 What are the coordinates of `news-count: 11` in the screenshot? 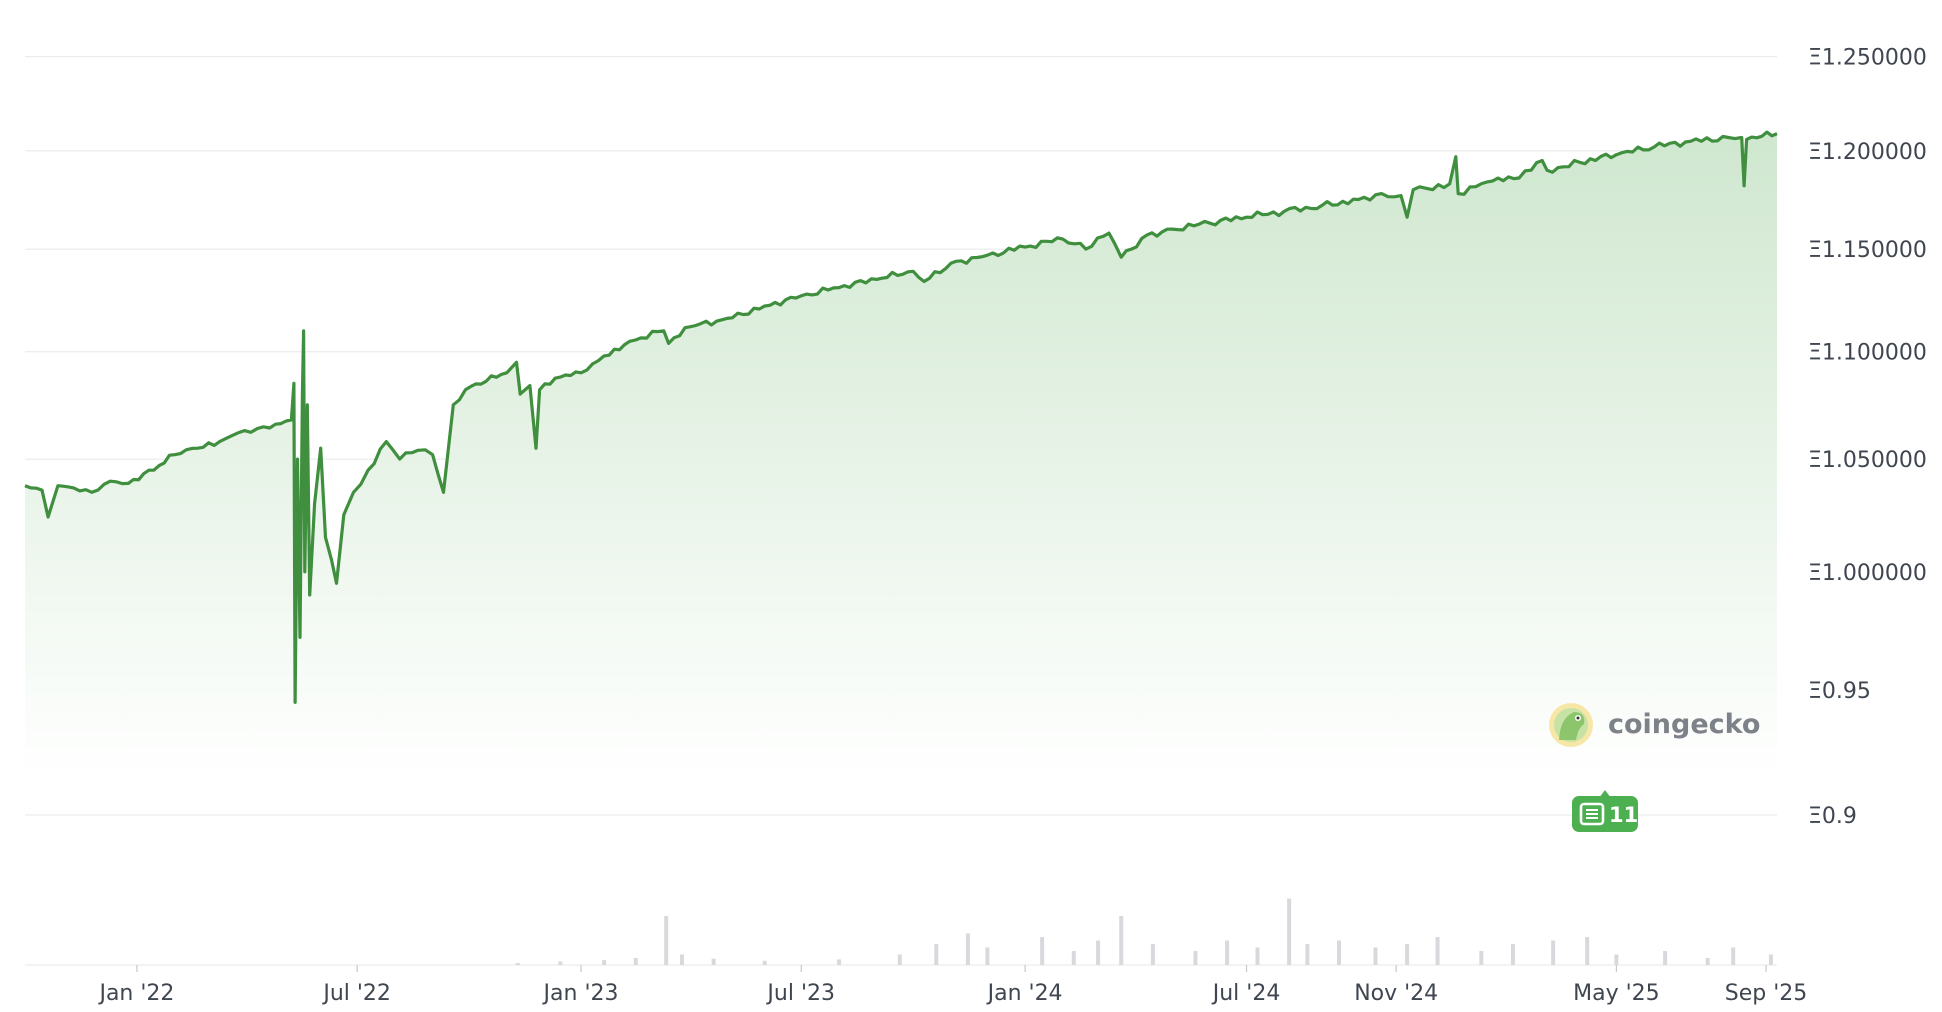 It's located at (1623, 815).